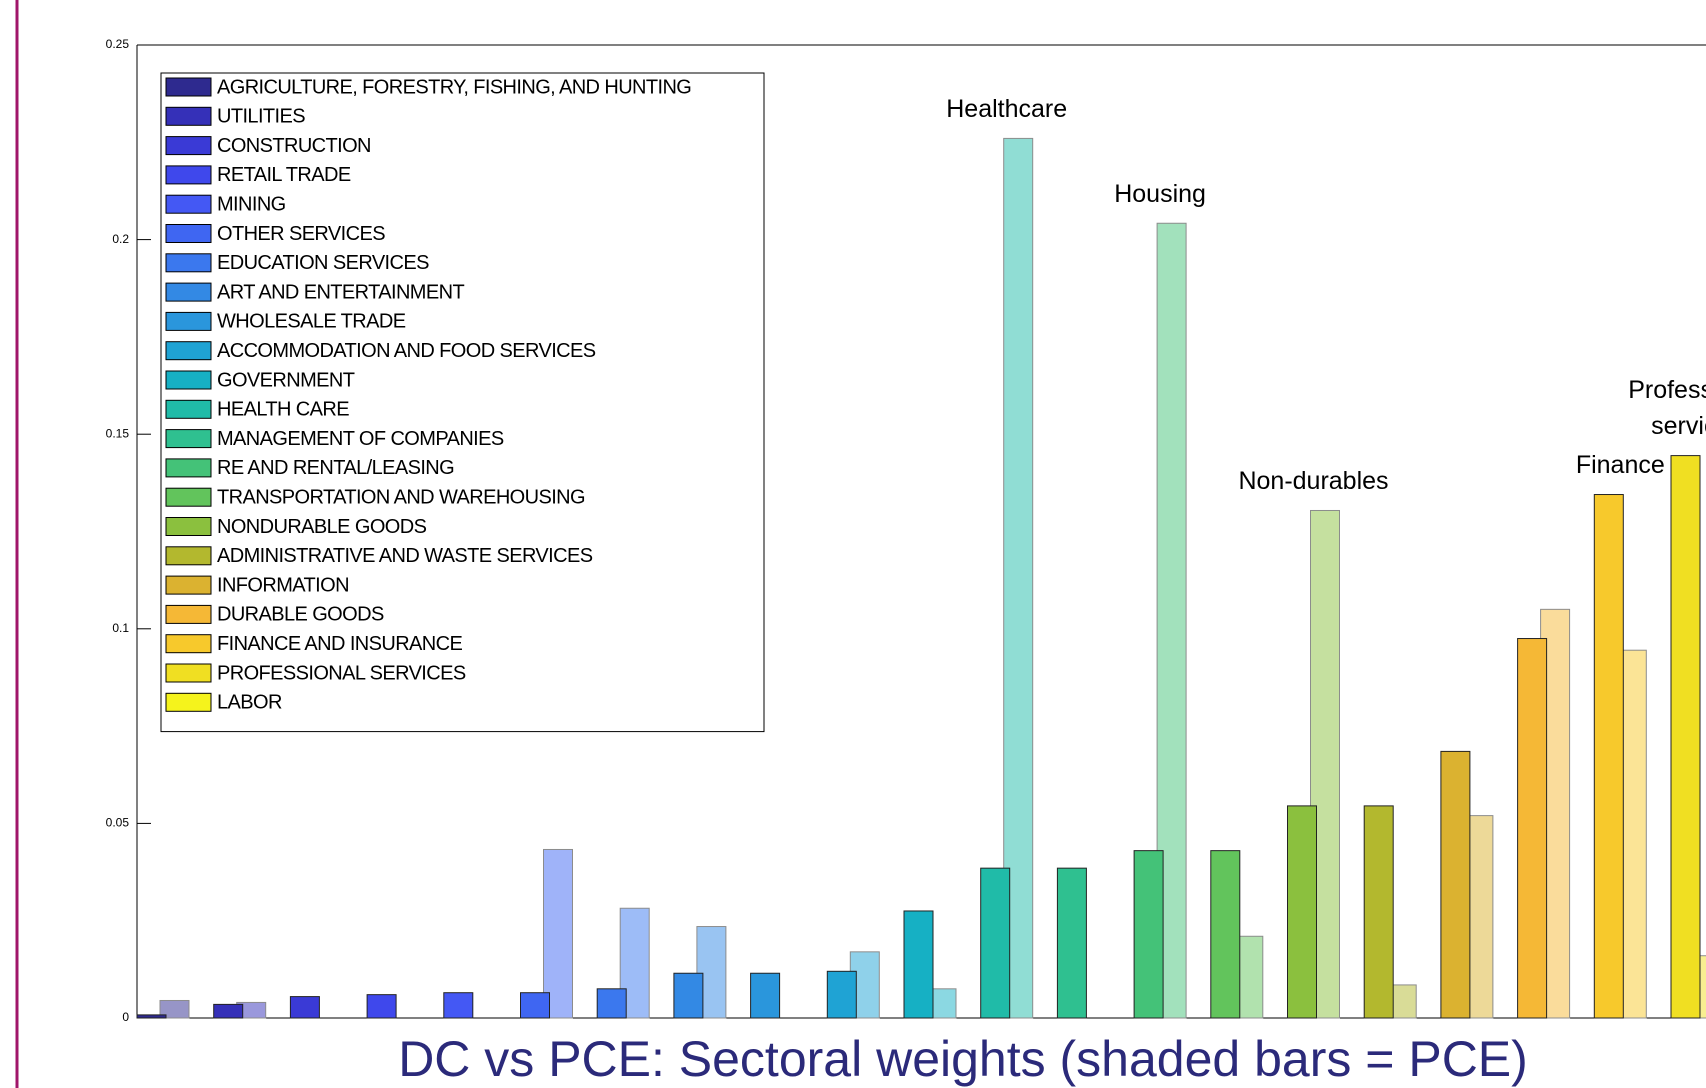 This screenshot has height=1088, width=1706. Describe the element at coordinates (118, 823) in the screenshot. I see `y-tick-label: 0.05` at that location.